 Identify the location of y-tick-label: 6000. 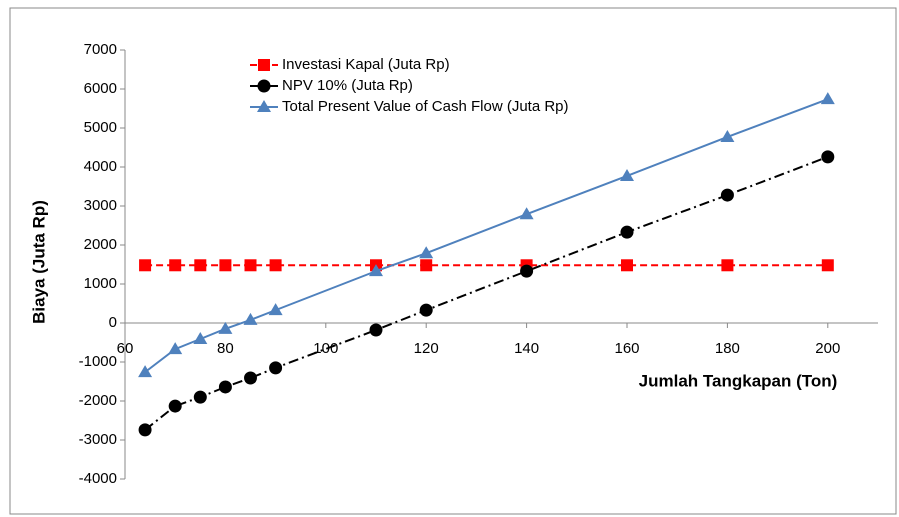
(100, 88).